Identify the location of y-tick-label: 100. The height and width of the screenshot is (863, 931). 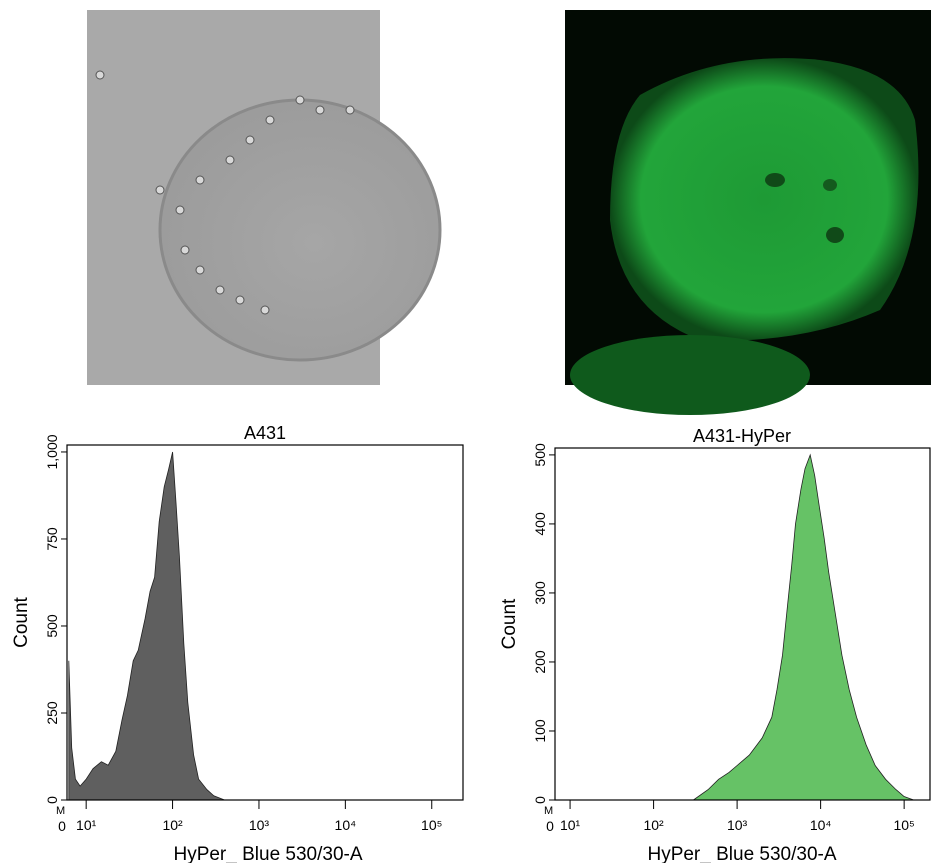
(540, 731).